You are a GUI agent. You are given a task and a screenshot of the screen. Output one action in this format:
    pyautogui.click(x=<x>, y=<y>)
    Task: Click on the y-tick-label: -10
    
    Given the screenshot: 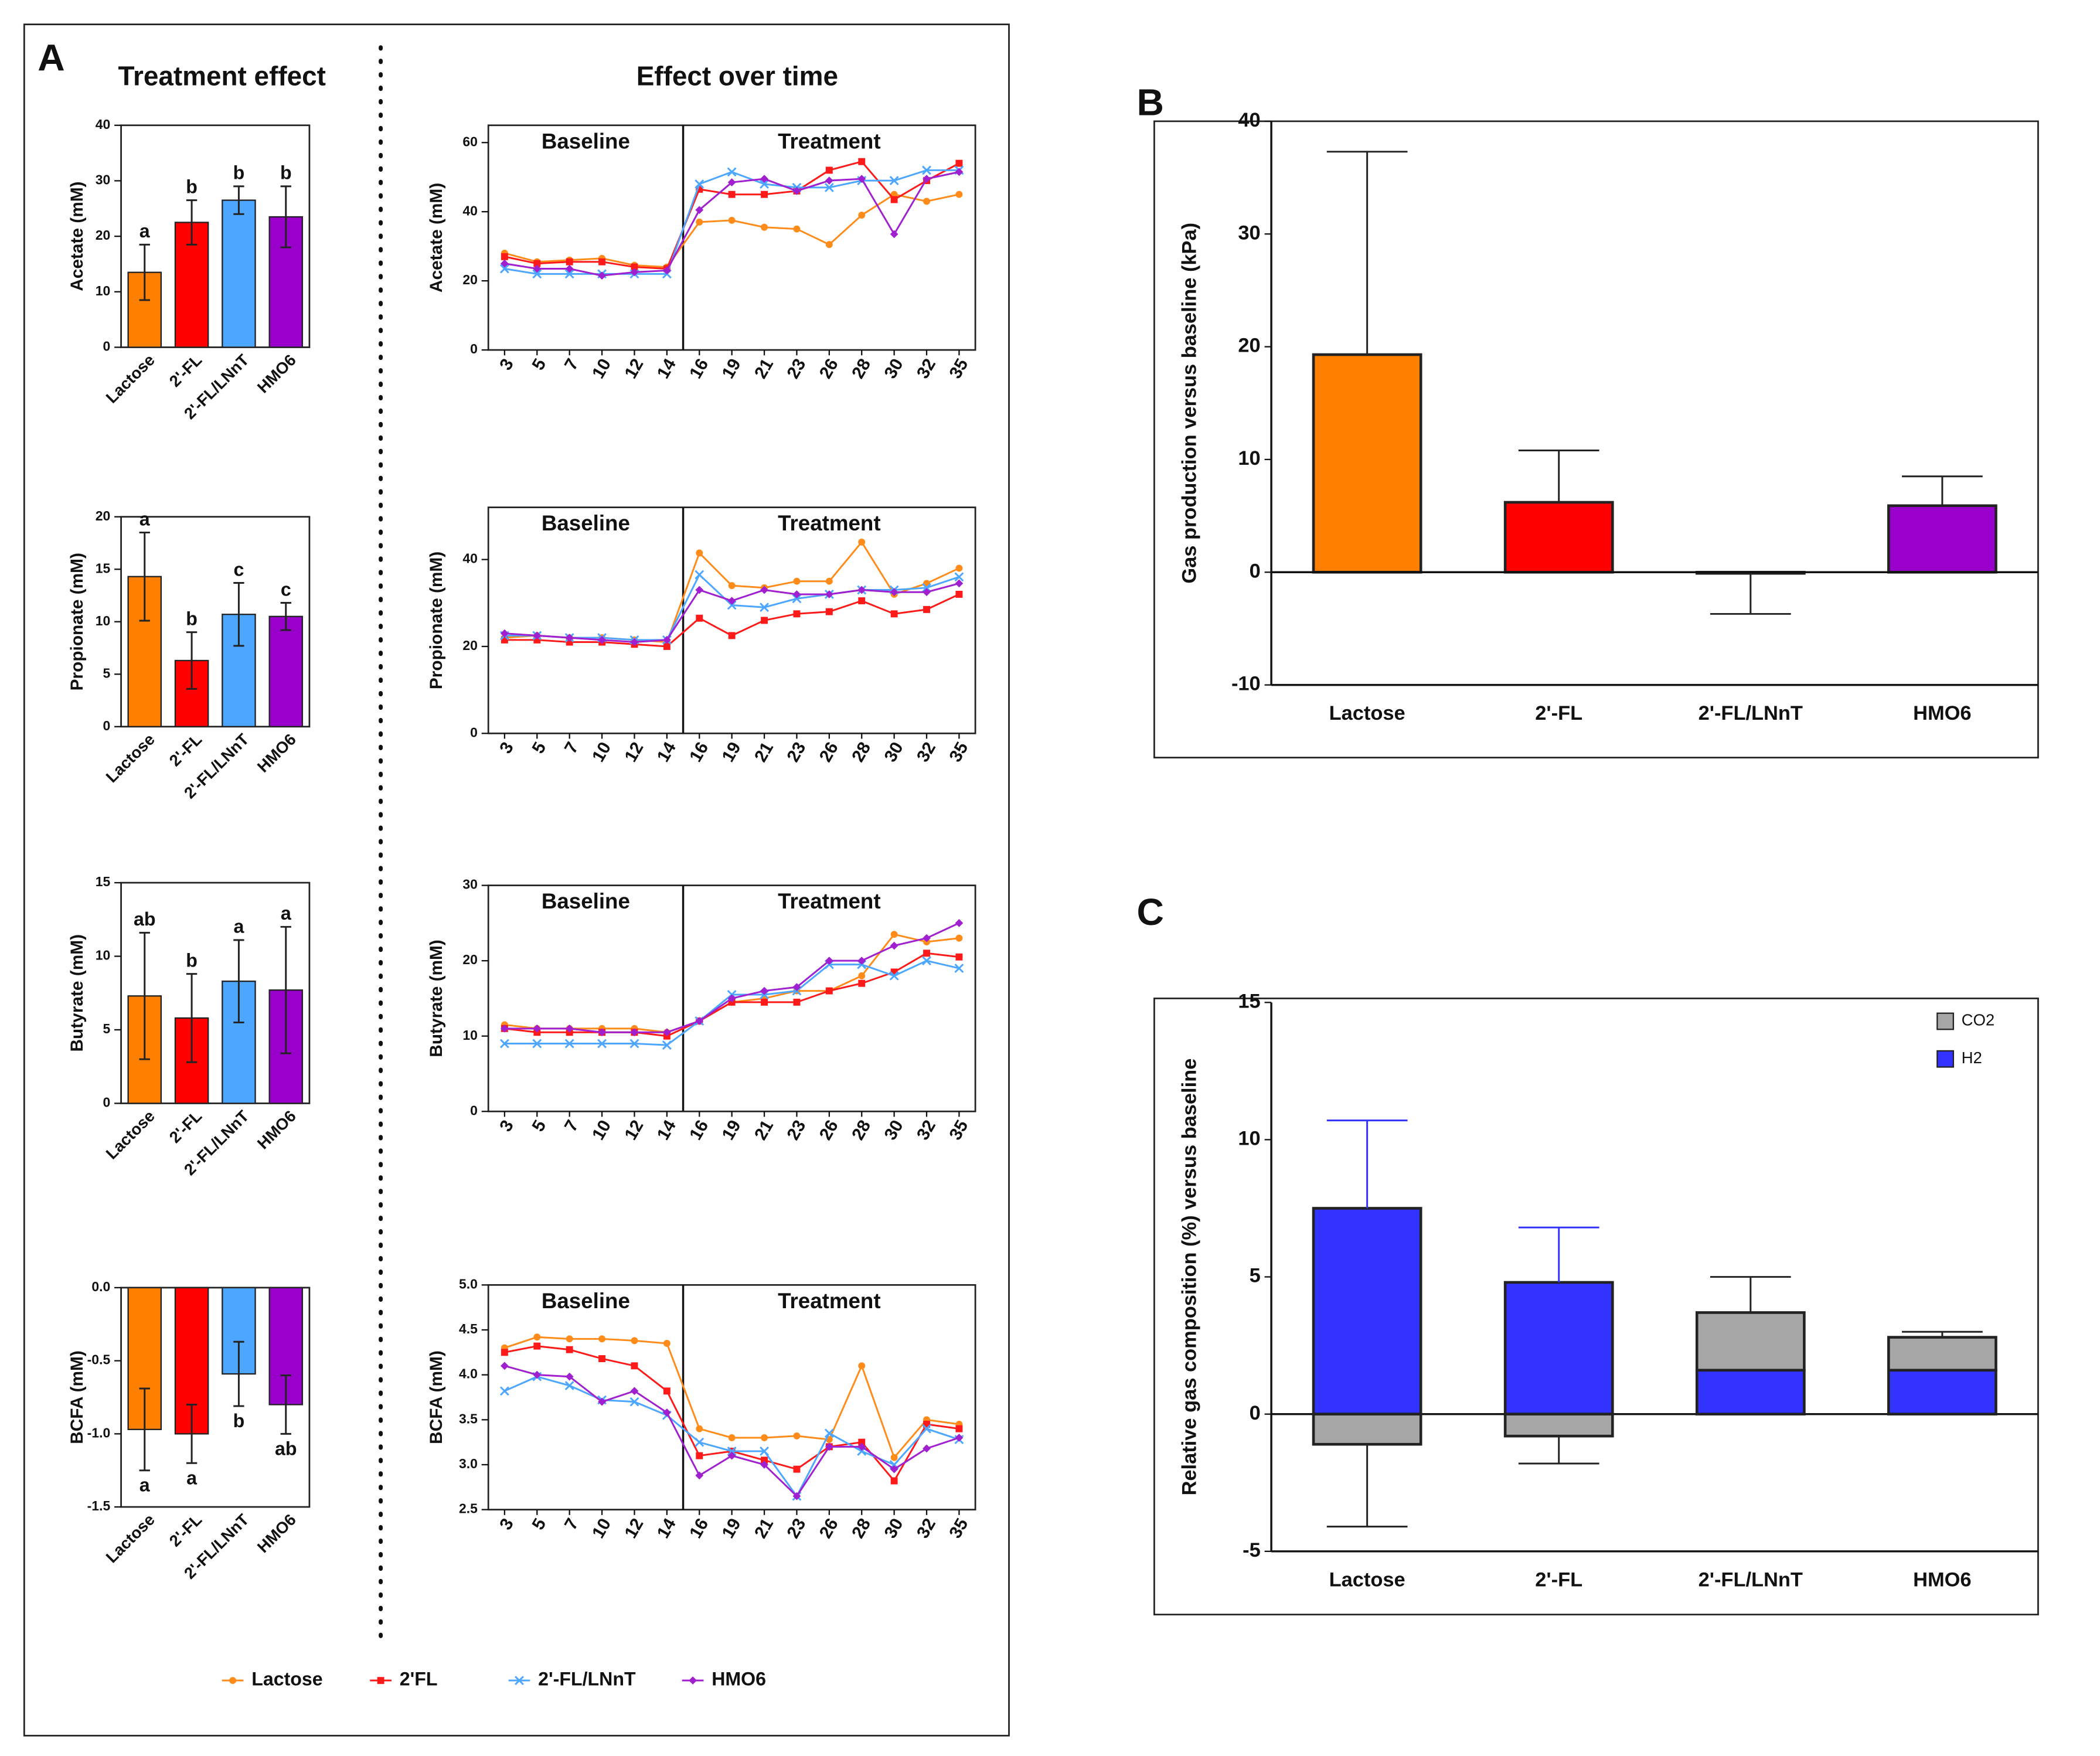 What is the action you would take?
    pyautogui.click(x=1246, y=684)
    